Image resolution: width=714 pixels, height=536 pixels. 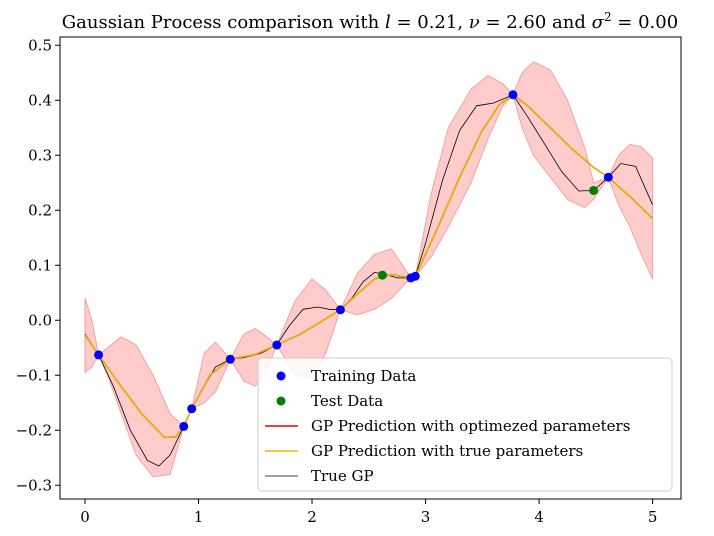 I want to click on legend-label: Training Data, so click(x=363, y=376).